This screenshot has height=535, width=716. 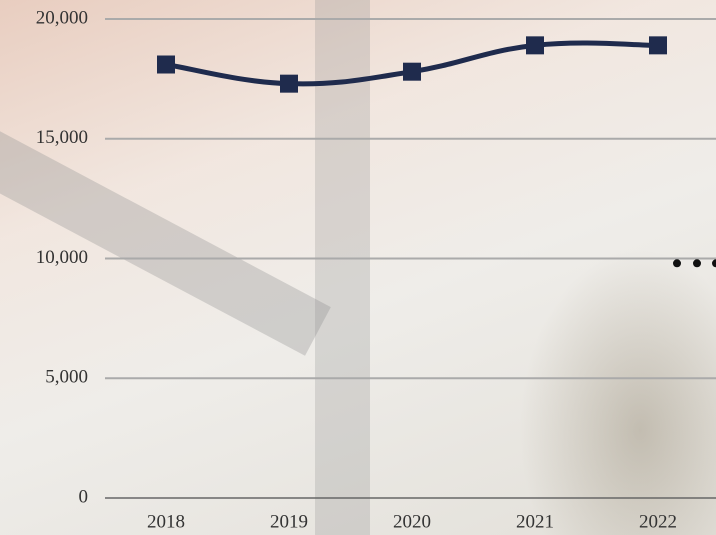 What do you see at coordinates (166, 521) in the screenshot?
I see `x-tick-label: 2018` at bounding box center [166, 521].